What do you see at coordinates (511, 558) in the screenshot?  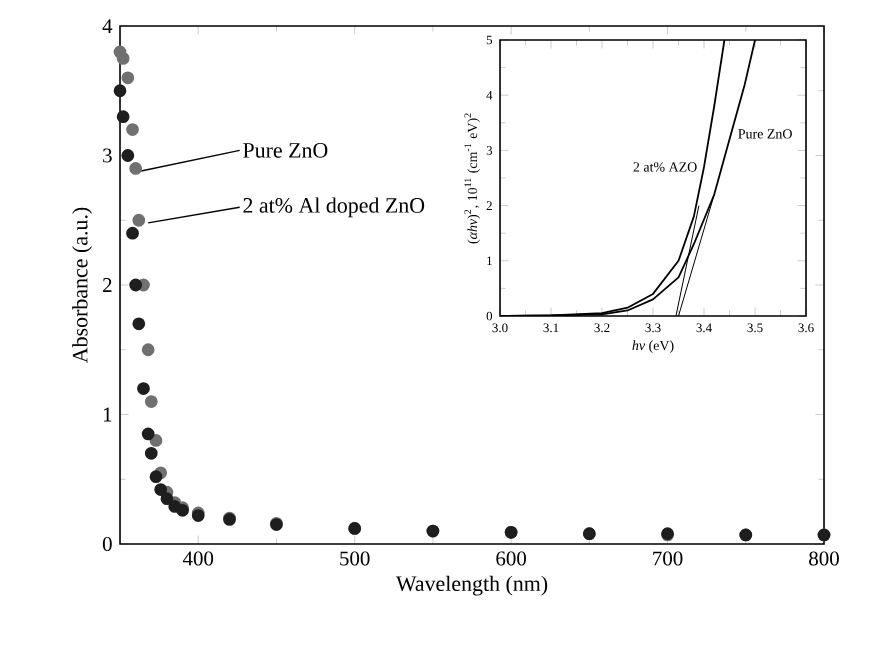 I see `x-tick-label: 600` at bounding box center [511, 558].